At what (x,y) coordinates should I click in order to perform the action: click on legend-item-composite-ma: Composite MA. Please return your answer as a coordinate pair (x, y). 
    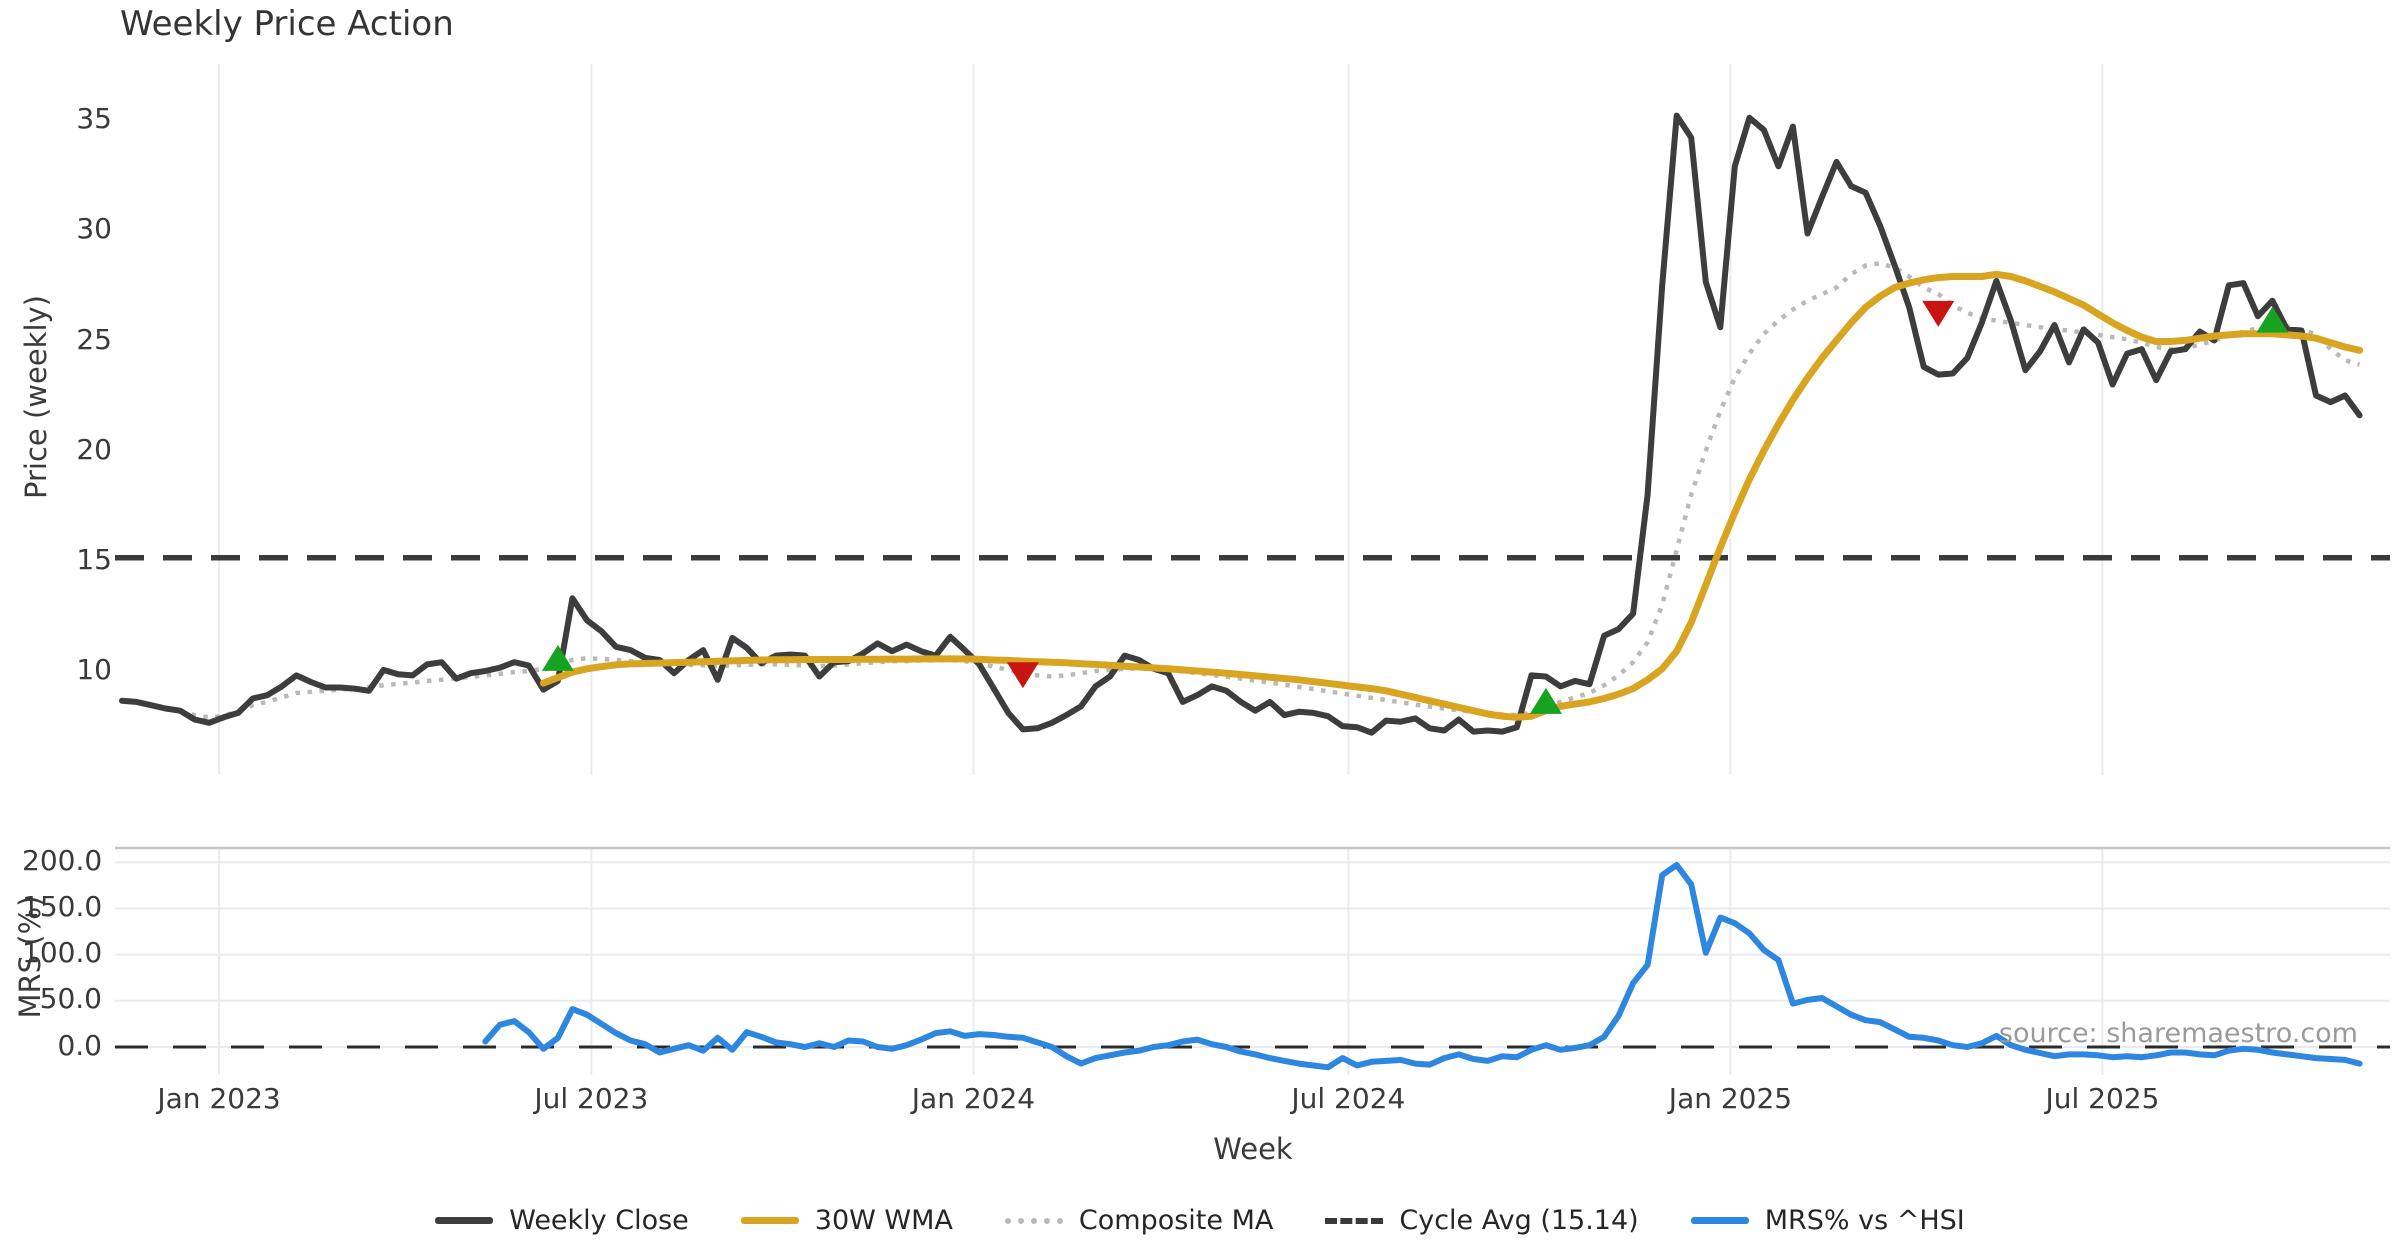
    Looking at the image, I should click on (1139, 1220).